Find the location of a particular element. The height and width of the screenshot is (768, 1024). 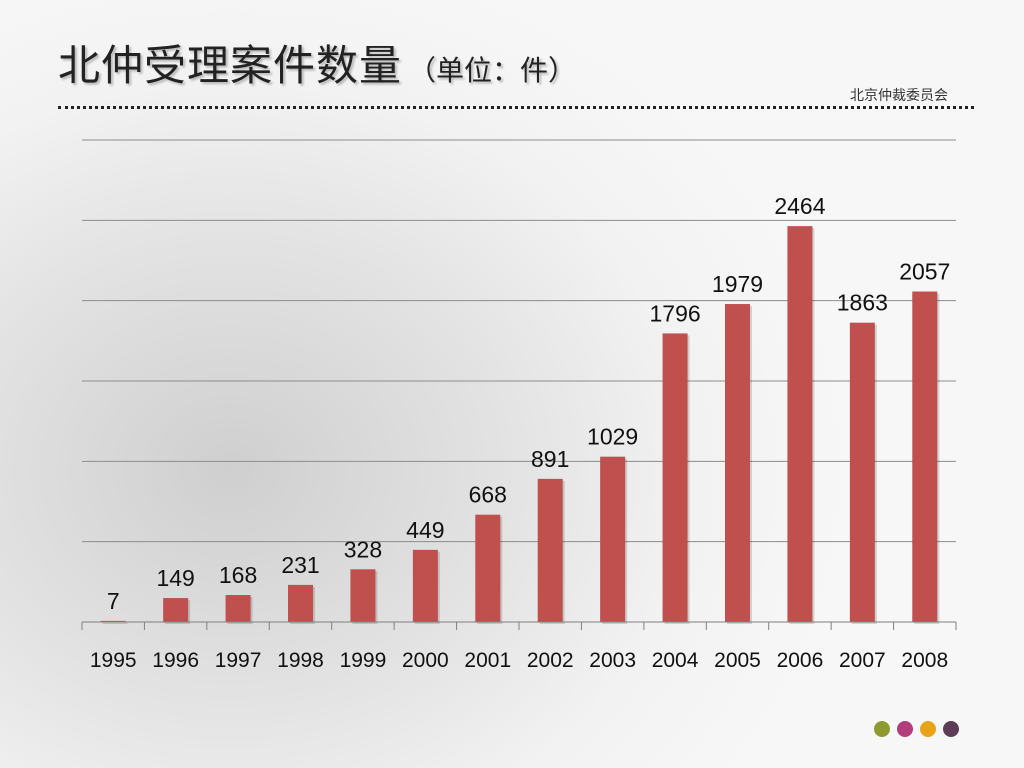

data-label: 891 is located at coordinates (550, 459).